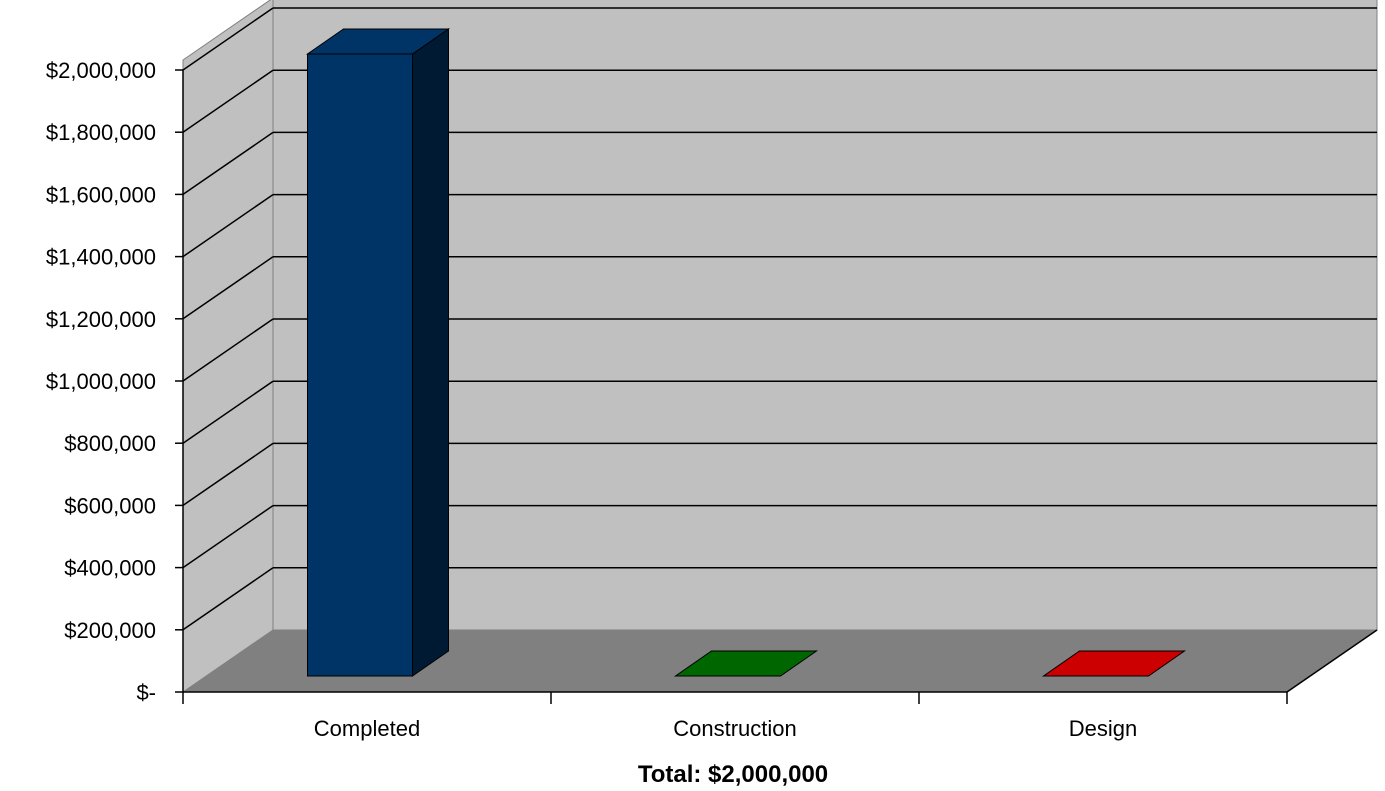  What do you see at coordinates (1332, 661) in the screenshot?
I see `floor-edge` at bounding box center [1332, 661].